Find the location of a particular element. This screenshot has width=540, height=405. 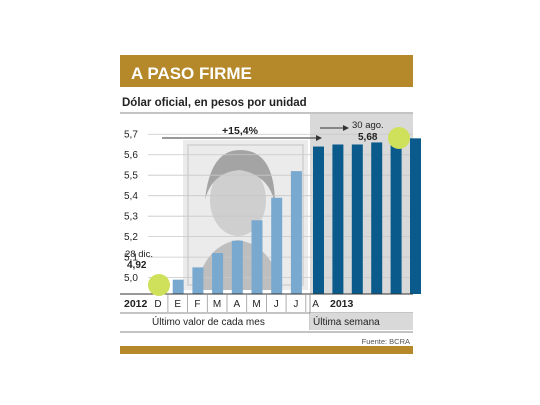

change-arrowhead is located at coordinates (319, 138).